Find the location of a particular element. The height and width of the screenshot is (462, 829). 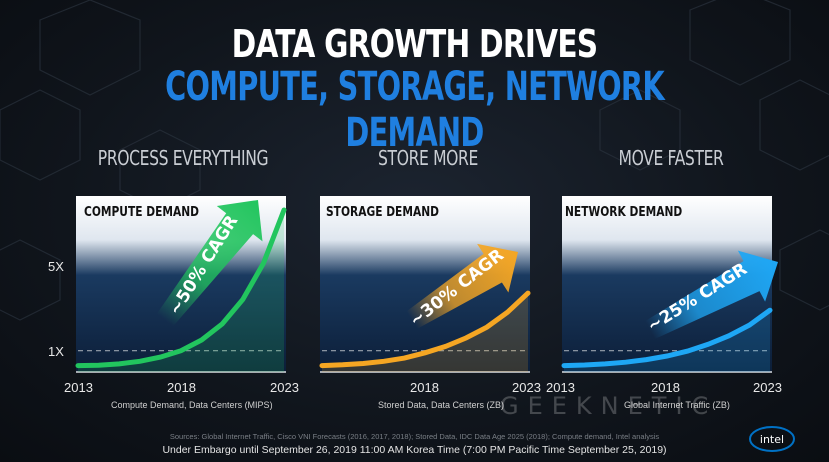

x-tick-network-2023: 2023 is located at coordinates (767, 387).